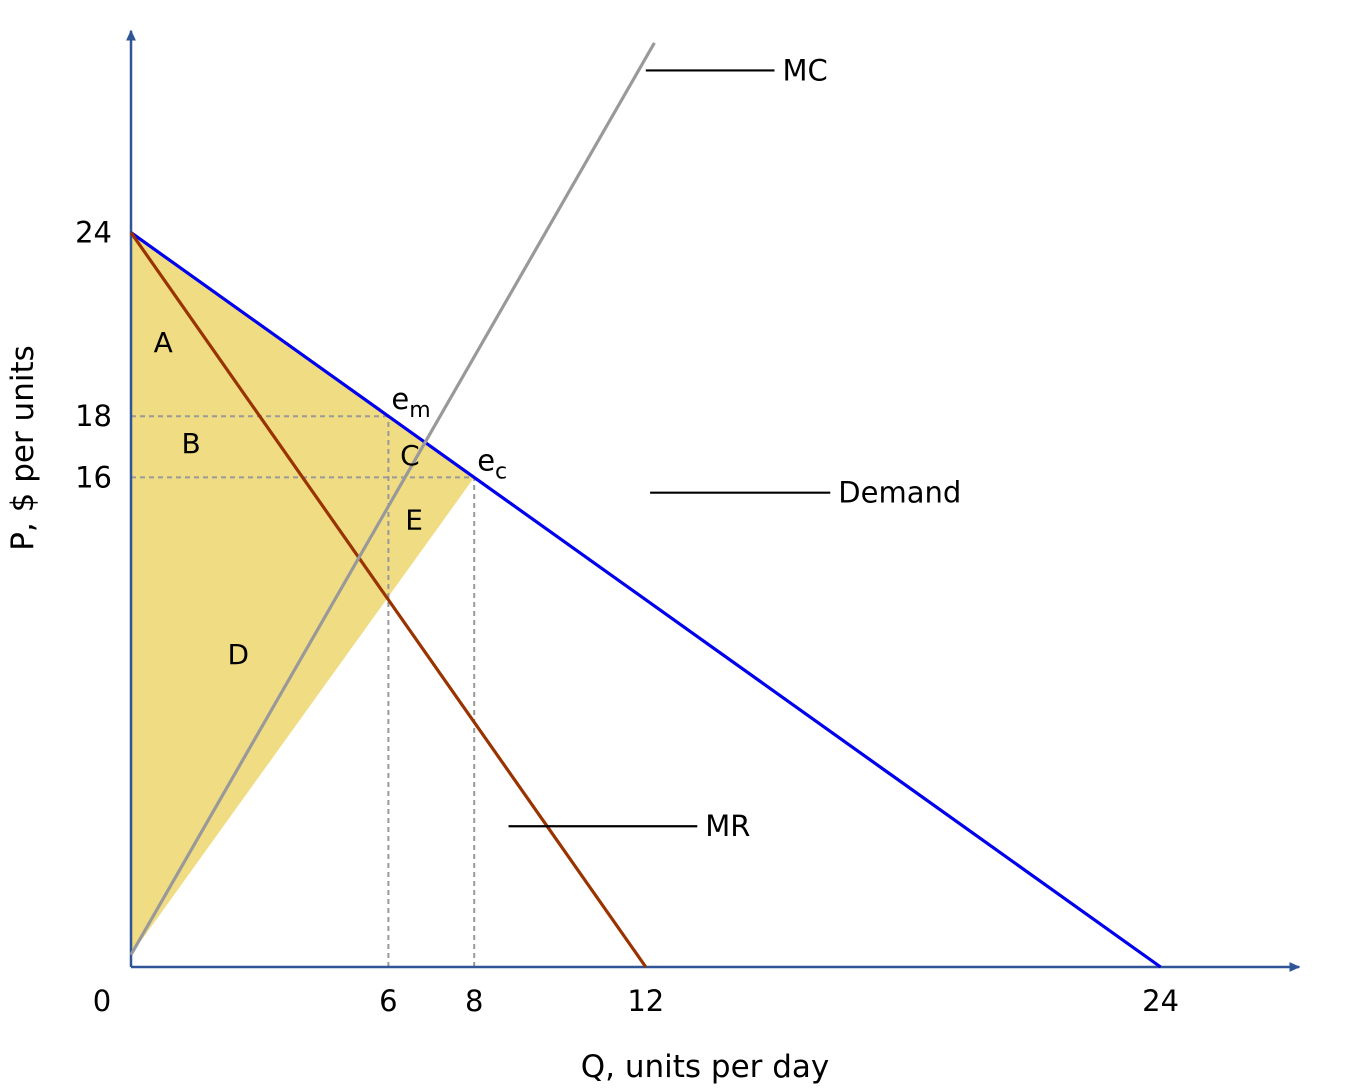 The width and height of the screenshot is (1359, 1089). What do you see at coordinates (388, 1001) in the screenshot?
I see `x-tick-label-6: 6` at bounding box center [388, 1001].